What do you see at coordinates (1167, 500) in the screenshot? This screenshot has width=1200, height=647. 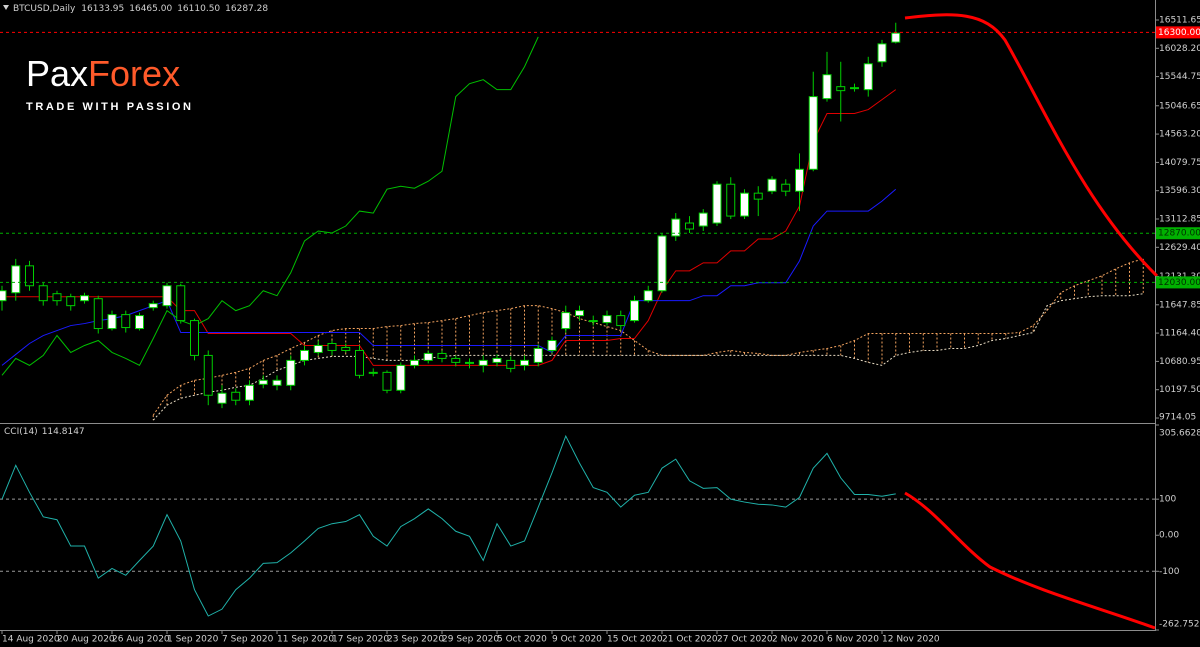 I see `y-tick-label: 100` at bounding box center [1167, 500].